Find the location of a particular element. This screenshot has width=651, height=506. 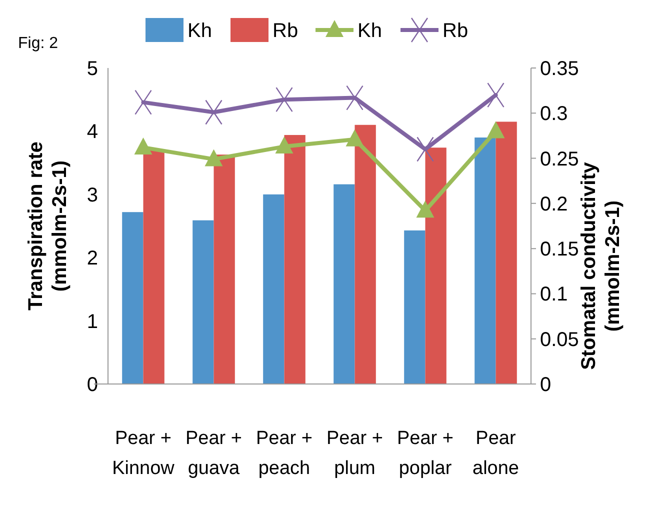

y2-tick-label: 0 is located at coordinates (546, 385).